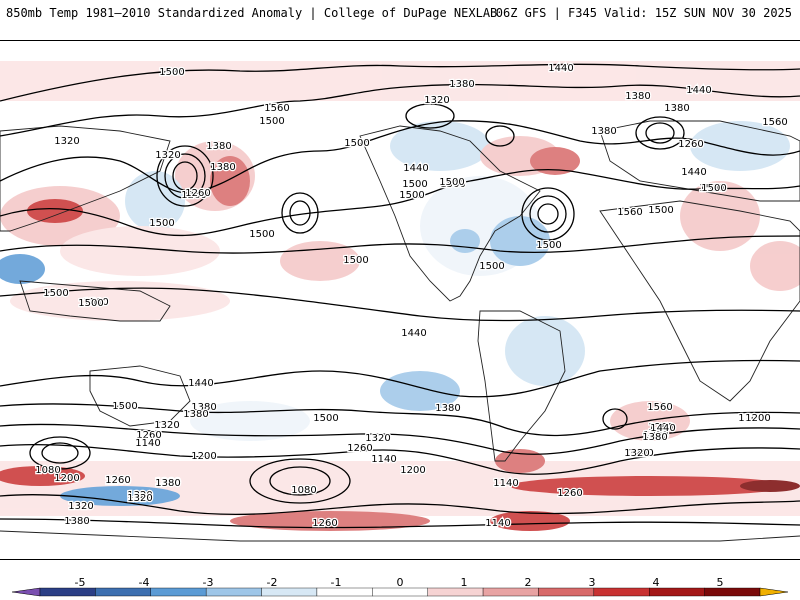  What do you see at coordinates (208, 582) in the screenshot?
I see `colorbar-tick-label: -3` at bounding box center [208, 582].